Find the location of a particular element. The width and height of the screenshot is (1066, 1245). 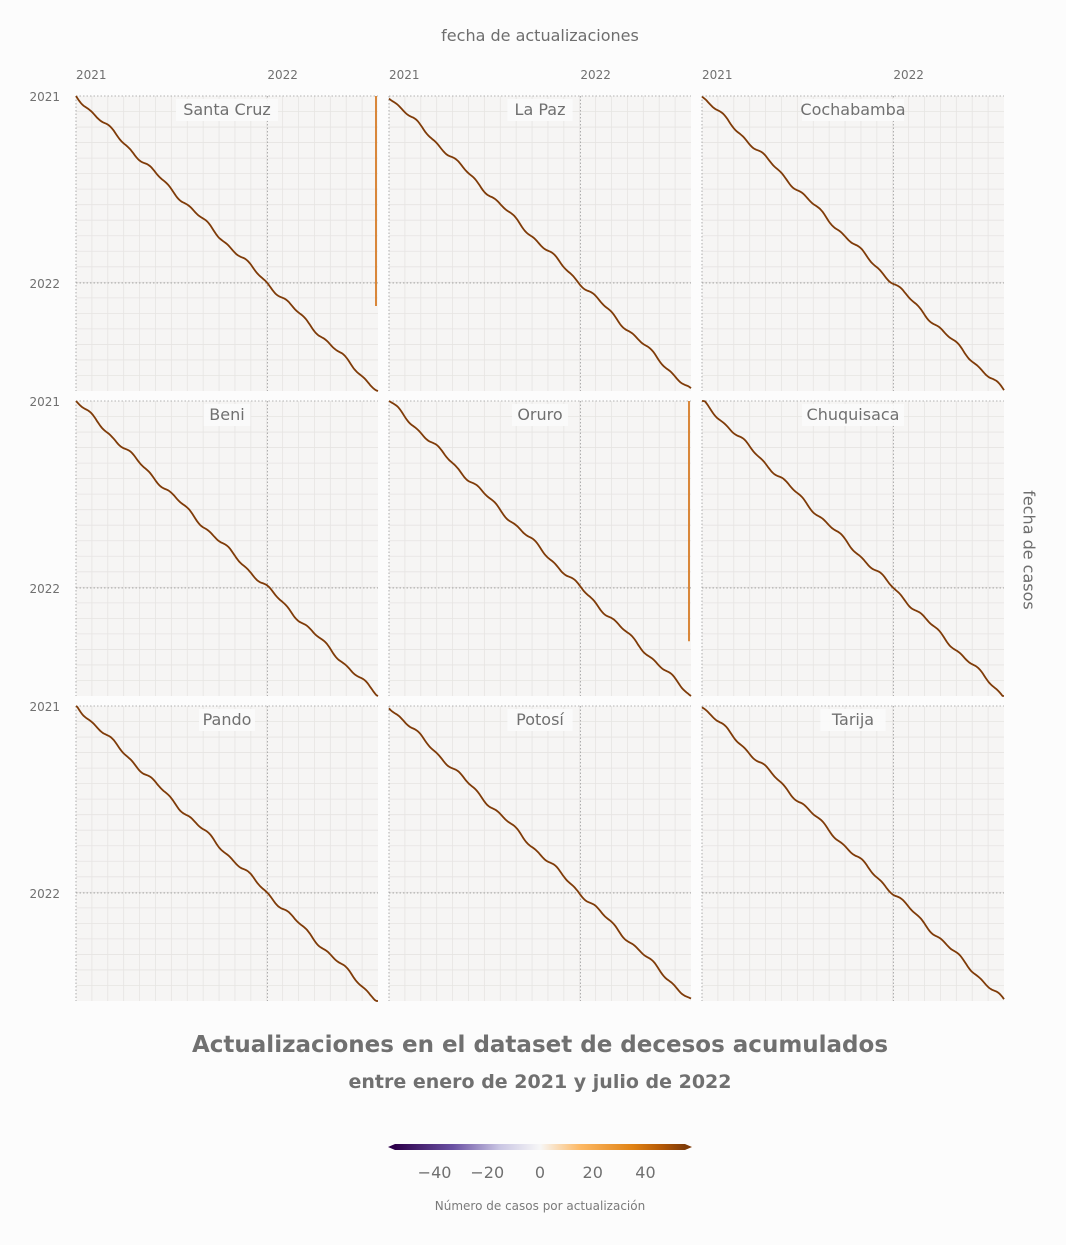

panel-label: Chuquisaca is located at coordinates (853, 414).